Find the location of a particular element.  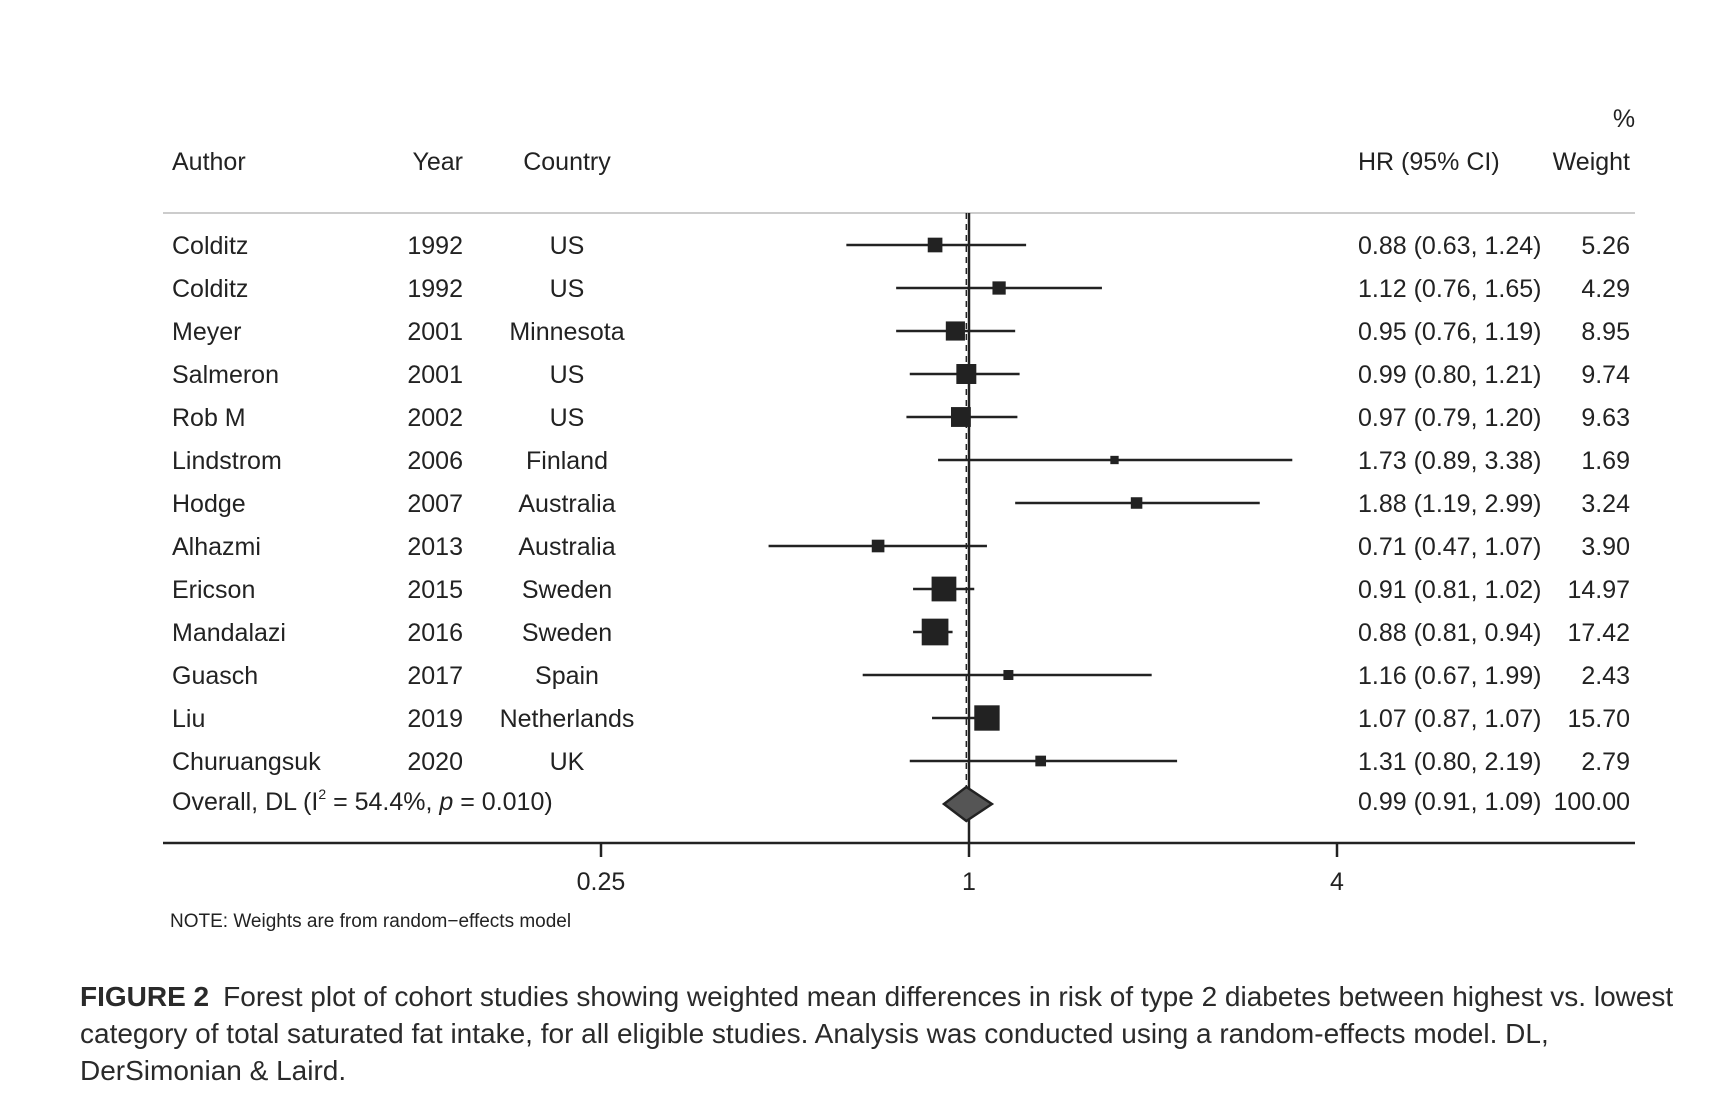

study-year: 2006 is located at coordinates (435, 461).